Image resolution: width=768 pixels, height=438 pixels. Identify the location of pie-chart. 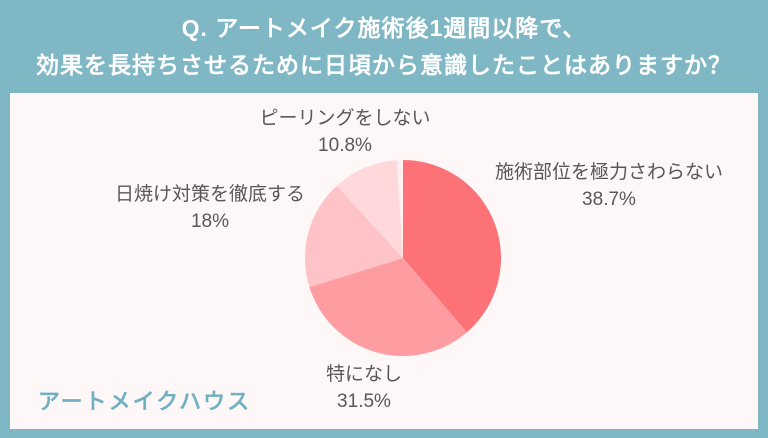
(403, 258).